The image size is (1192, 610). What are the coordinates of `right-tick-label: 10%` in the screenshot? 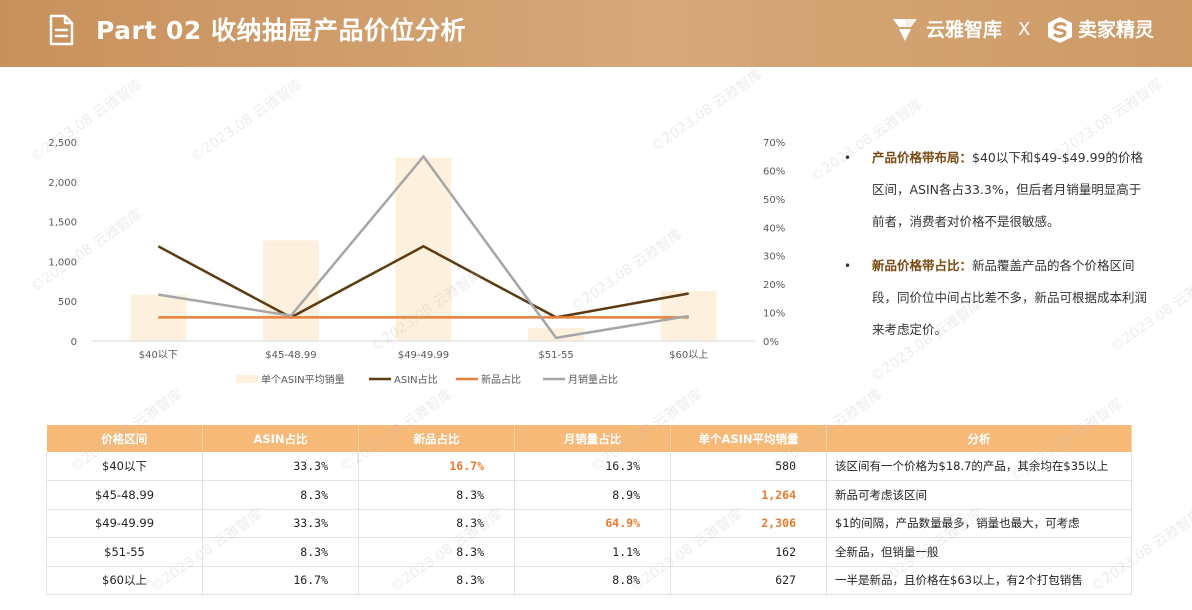 It's located at (774, 314).